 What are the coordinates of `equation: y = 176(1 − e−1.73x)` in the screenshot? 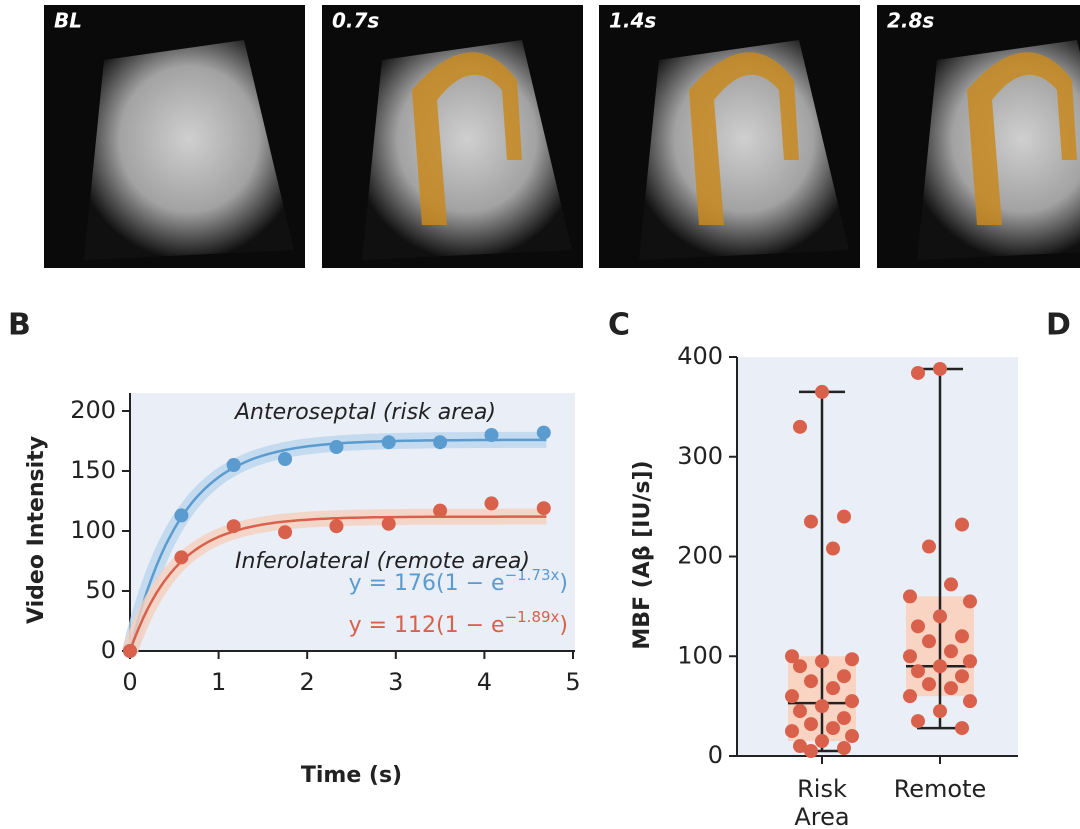 It's located at (458, 581).